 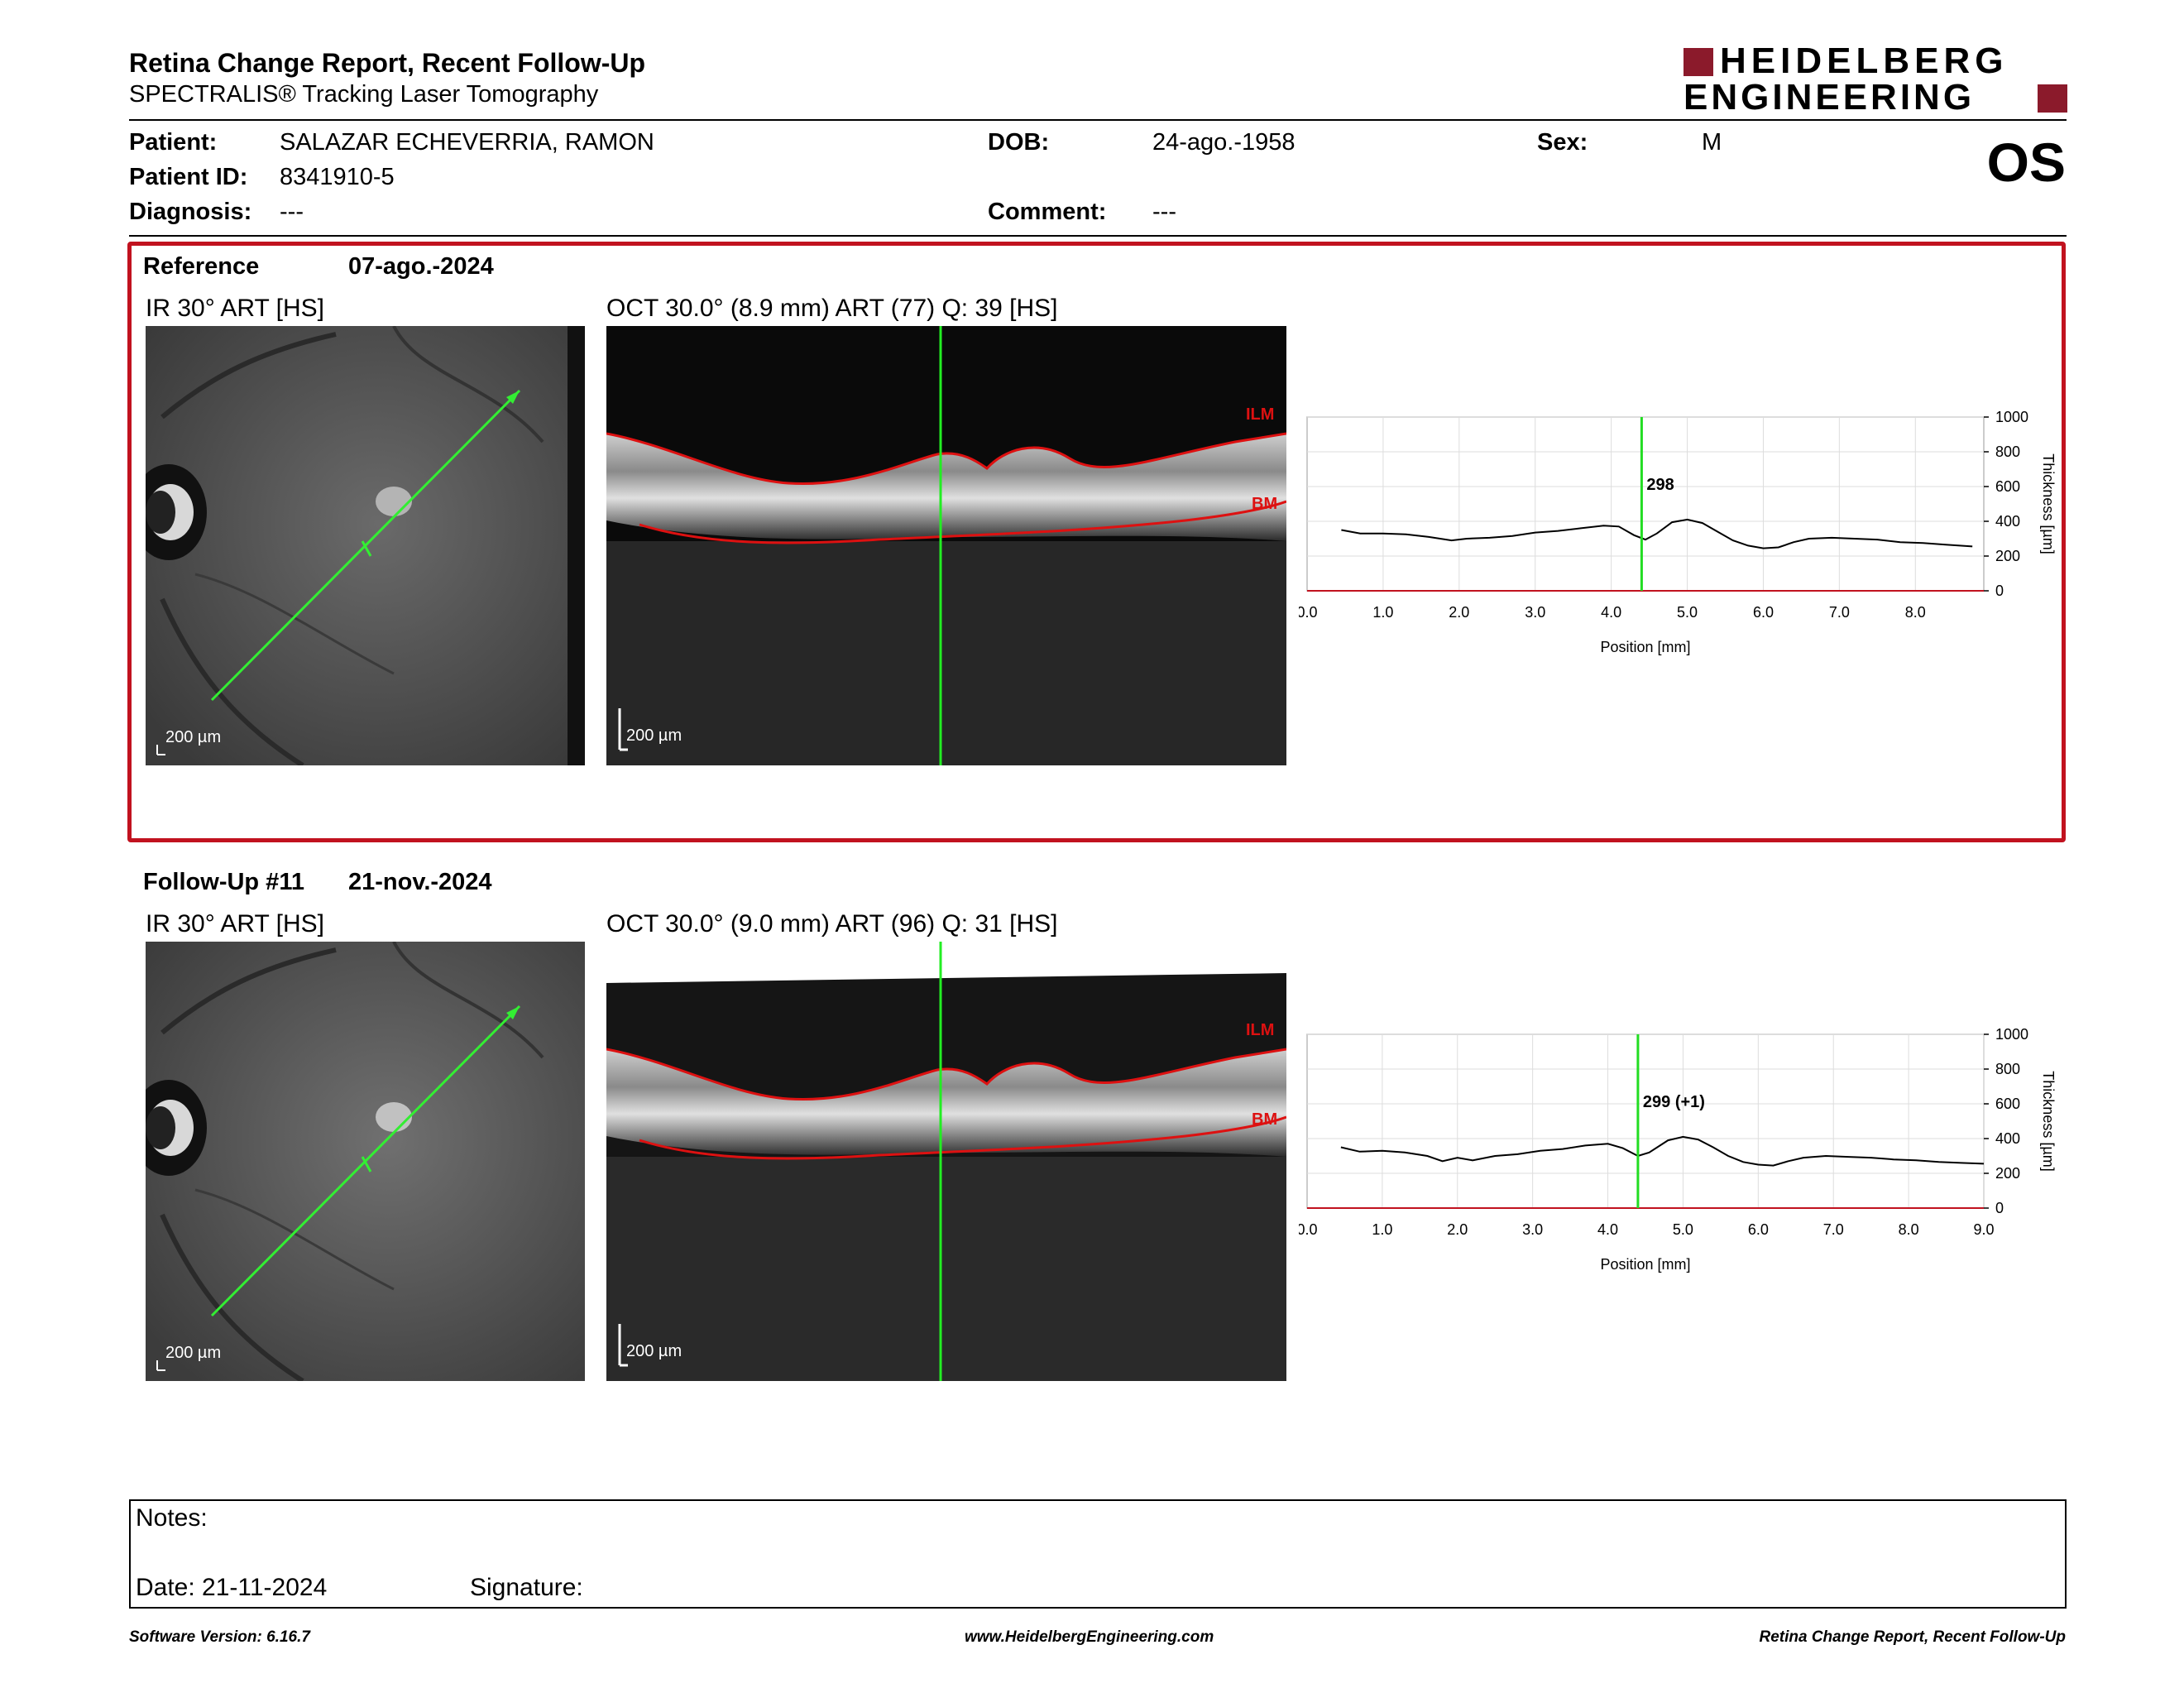 I want to click on fu-chart-ytick-label: 200, so click(x=2007, y=1173).